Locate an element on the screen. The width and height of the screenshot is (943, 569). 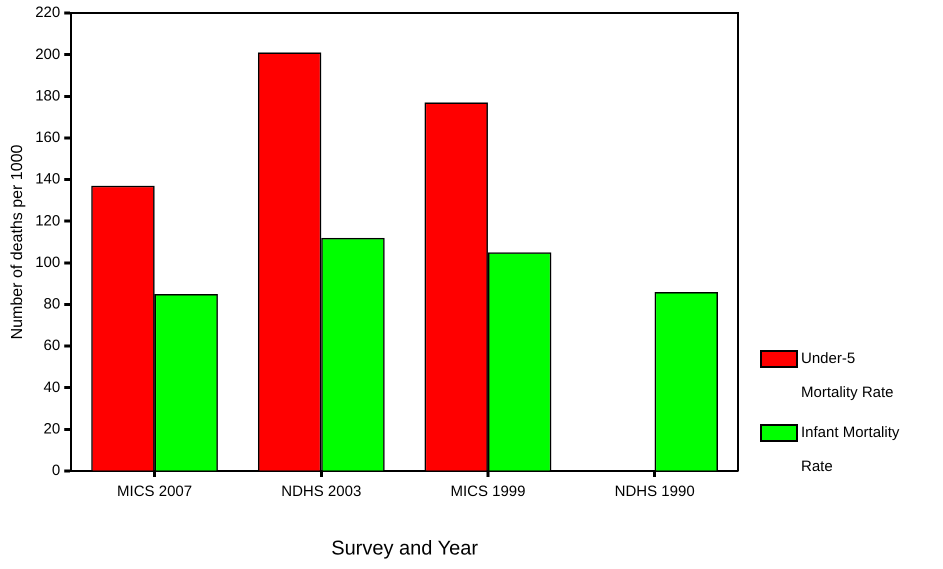
y-tick-label: 20 is located at coordinates (52, 429).